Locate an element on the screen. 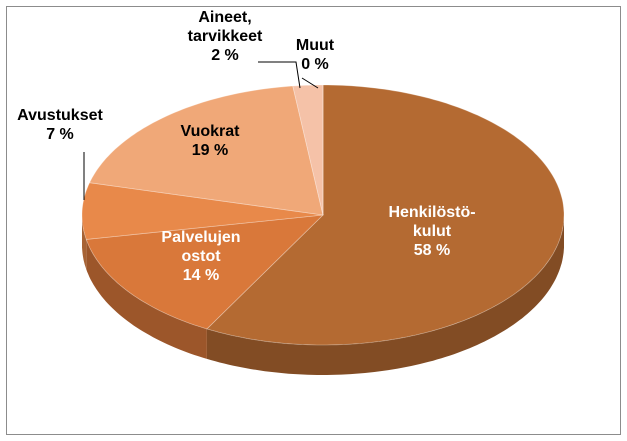 This screenshot has height=441, width=627. data-label-line: tarvikkeet is located at coordinates (225, 36).